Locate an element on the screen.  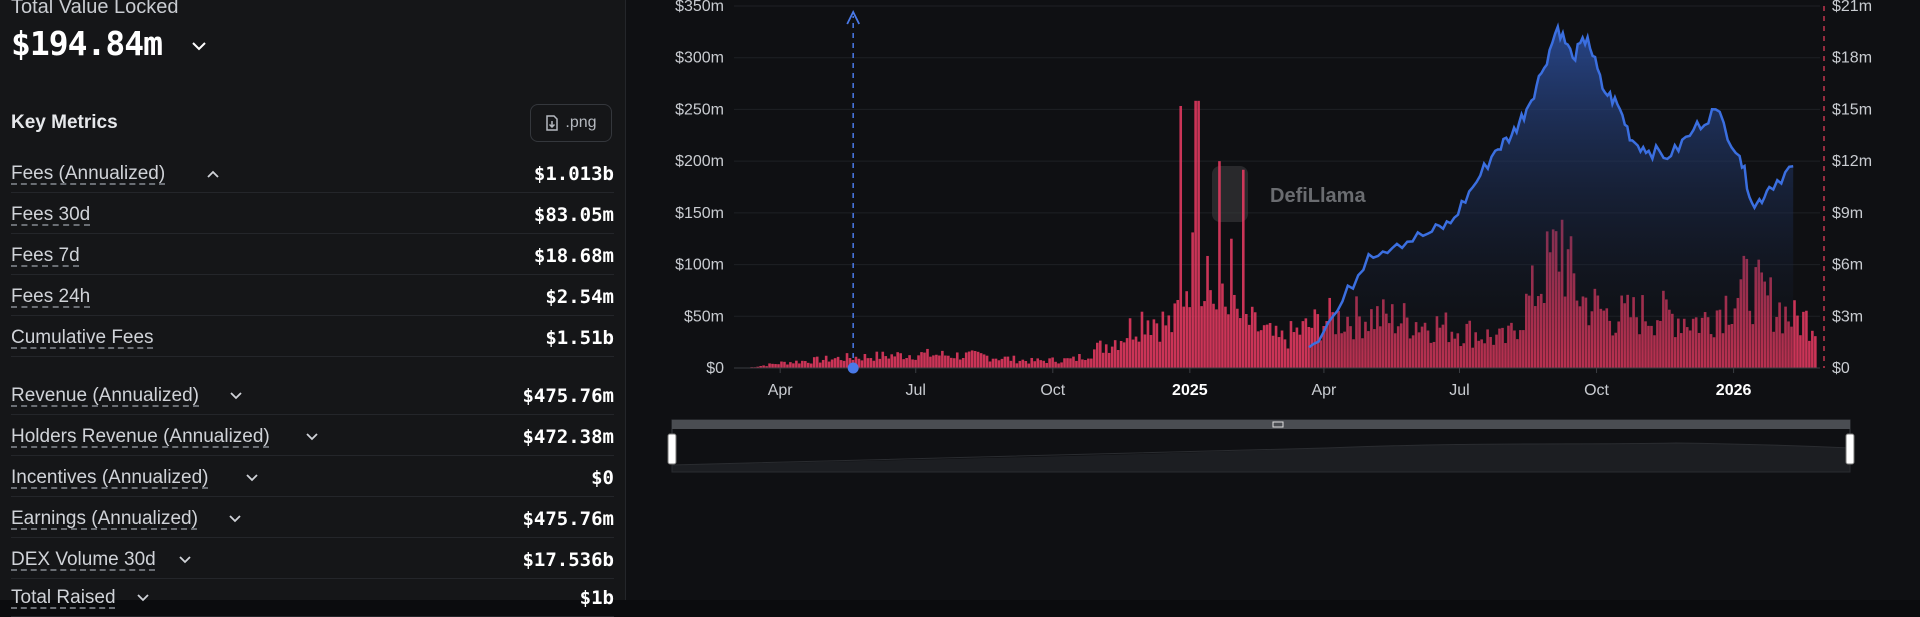
metric-label: Revenue (Annualized) is located at coordinates (105, 395).